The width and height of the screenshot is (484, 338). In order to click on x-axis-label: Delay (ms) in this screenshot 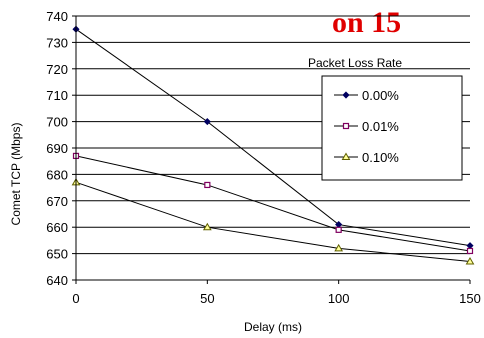, I will do `click(273, 327)`.